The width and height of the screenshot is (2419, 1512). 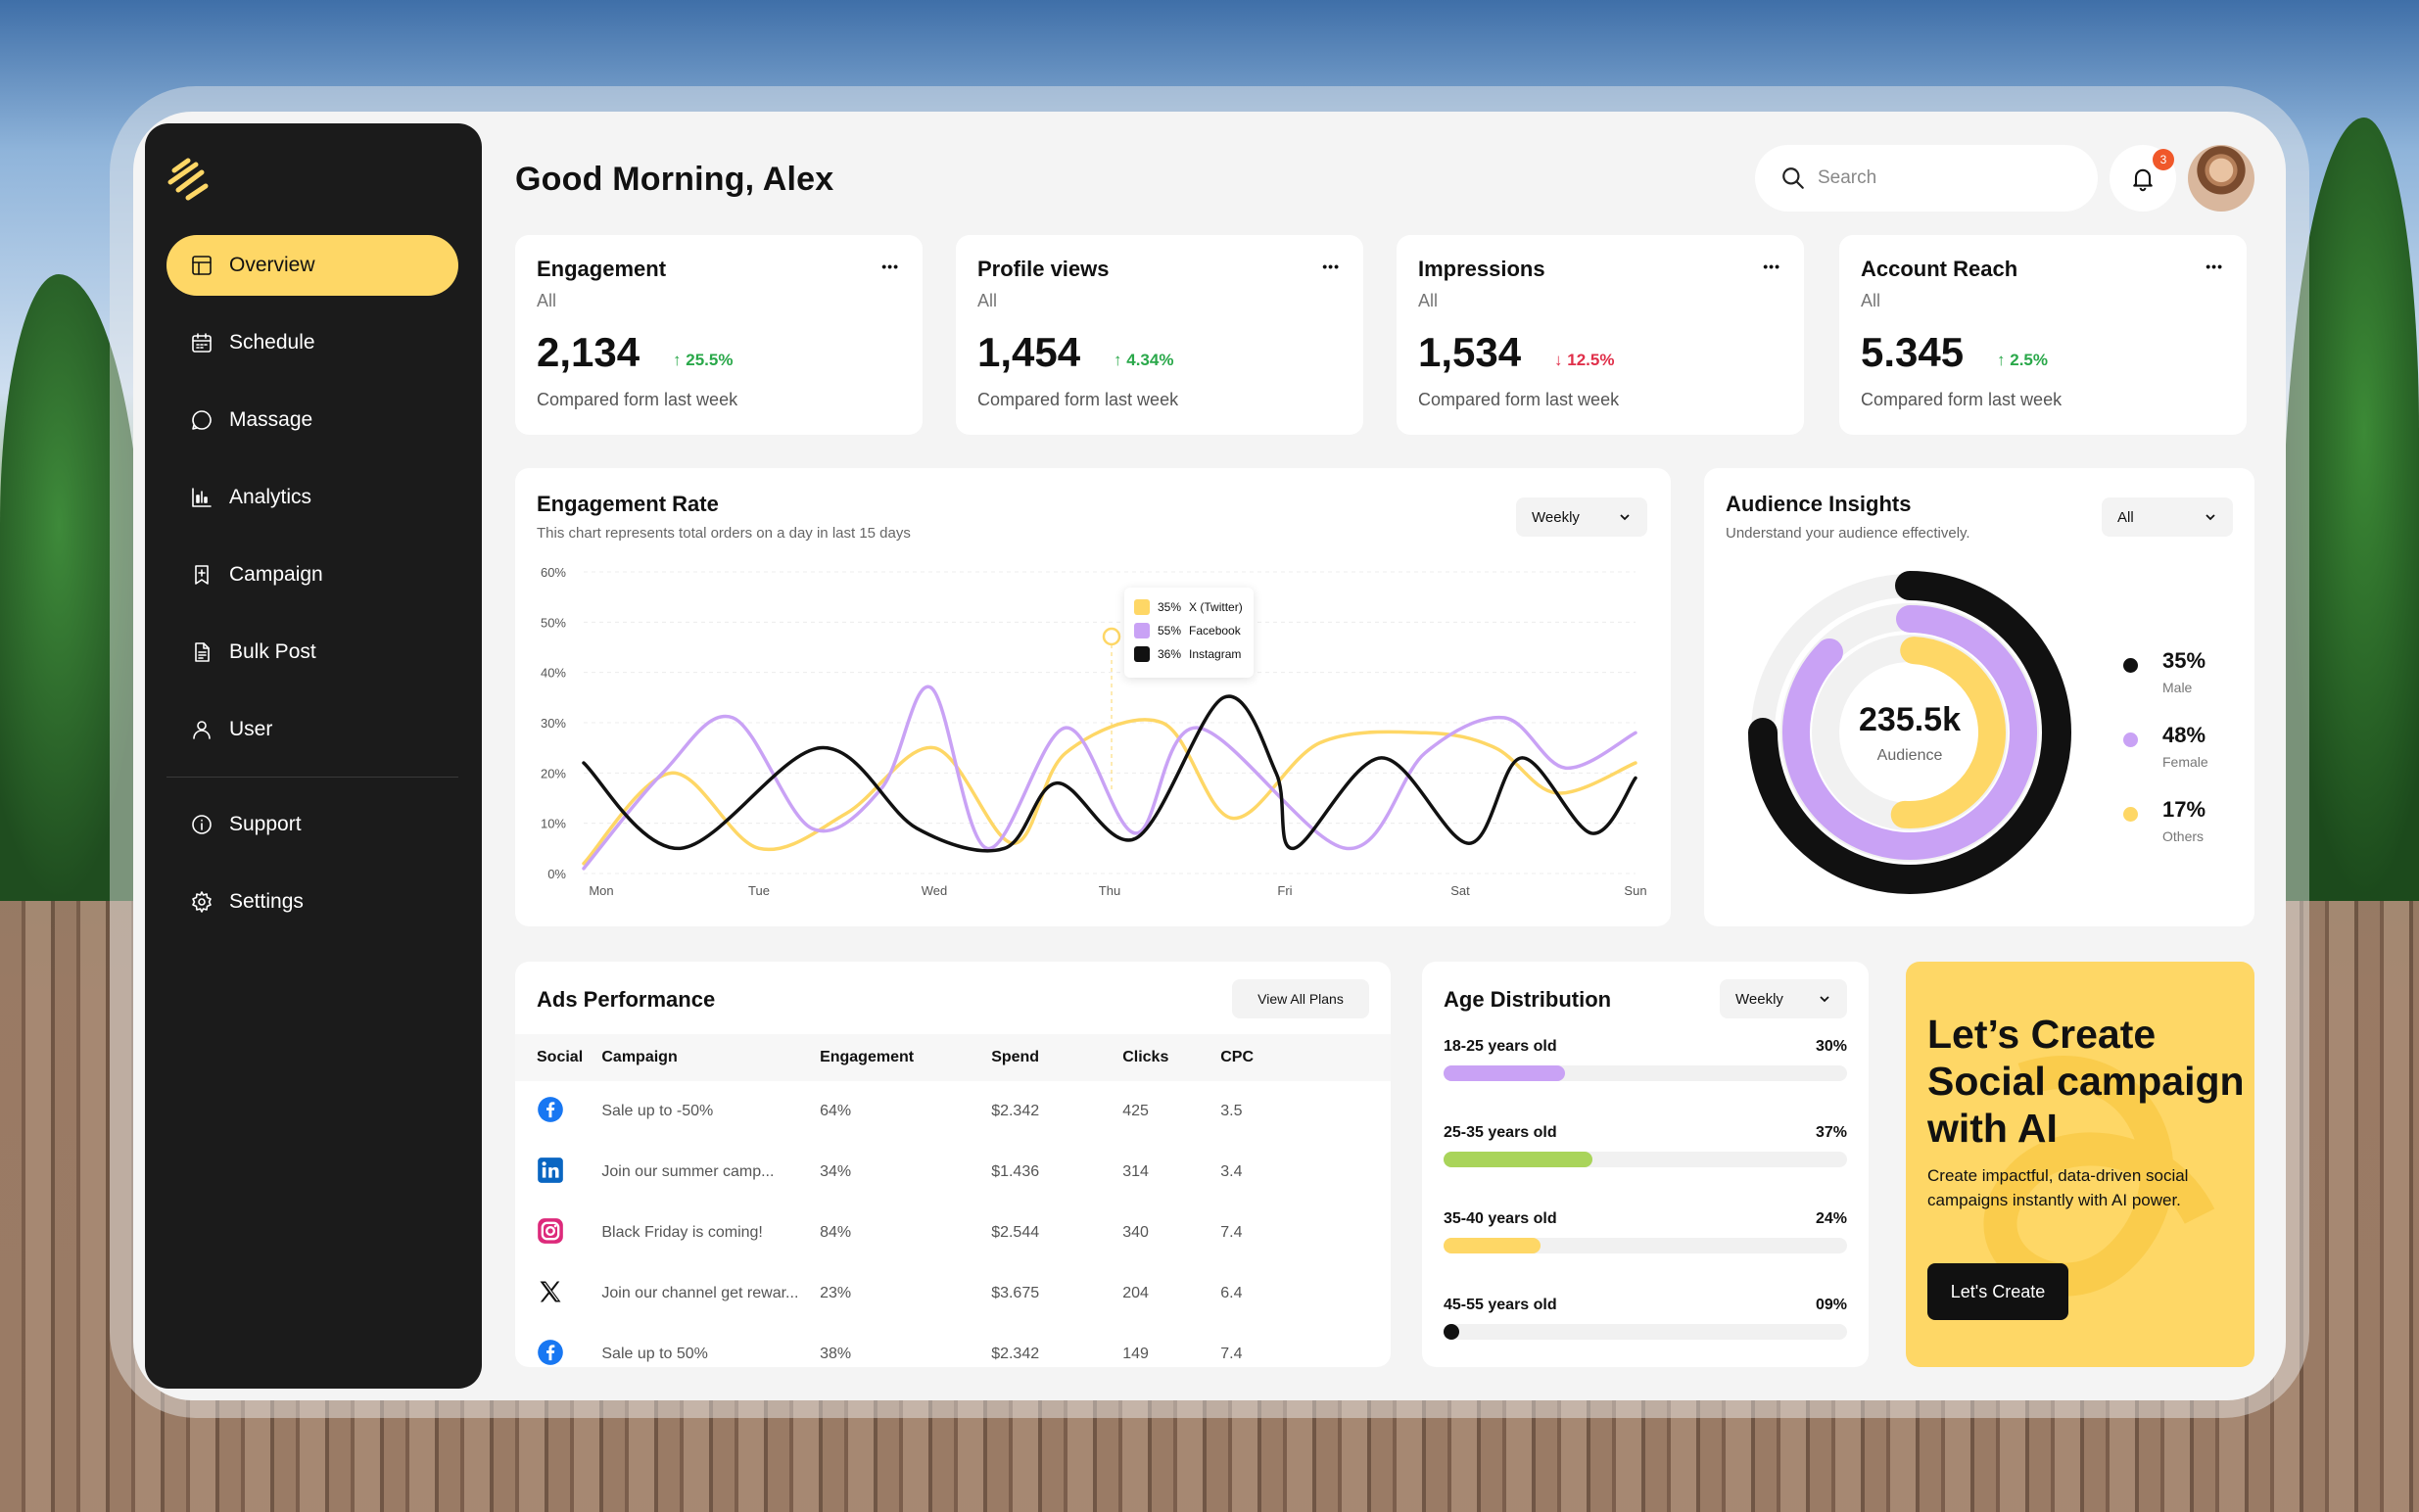 What do you see at coordinates (312, 420) in the screenshot?
I see `sidebar-item-massage: Massage` at bounding box center [312, 420].